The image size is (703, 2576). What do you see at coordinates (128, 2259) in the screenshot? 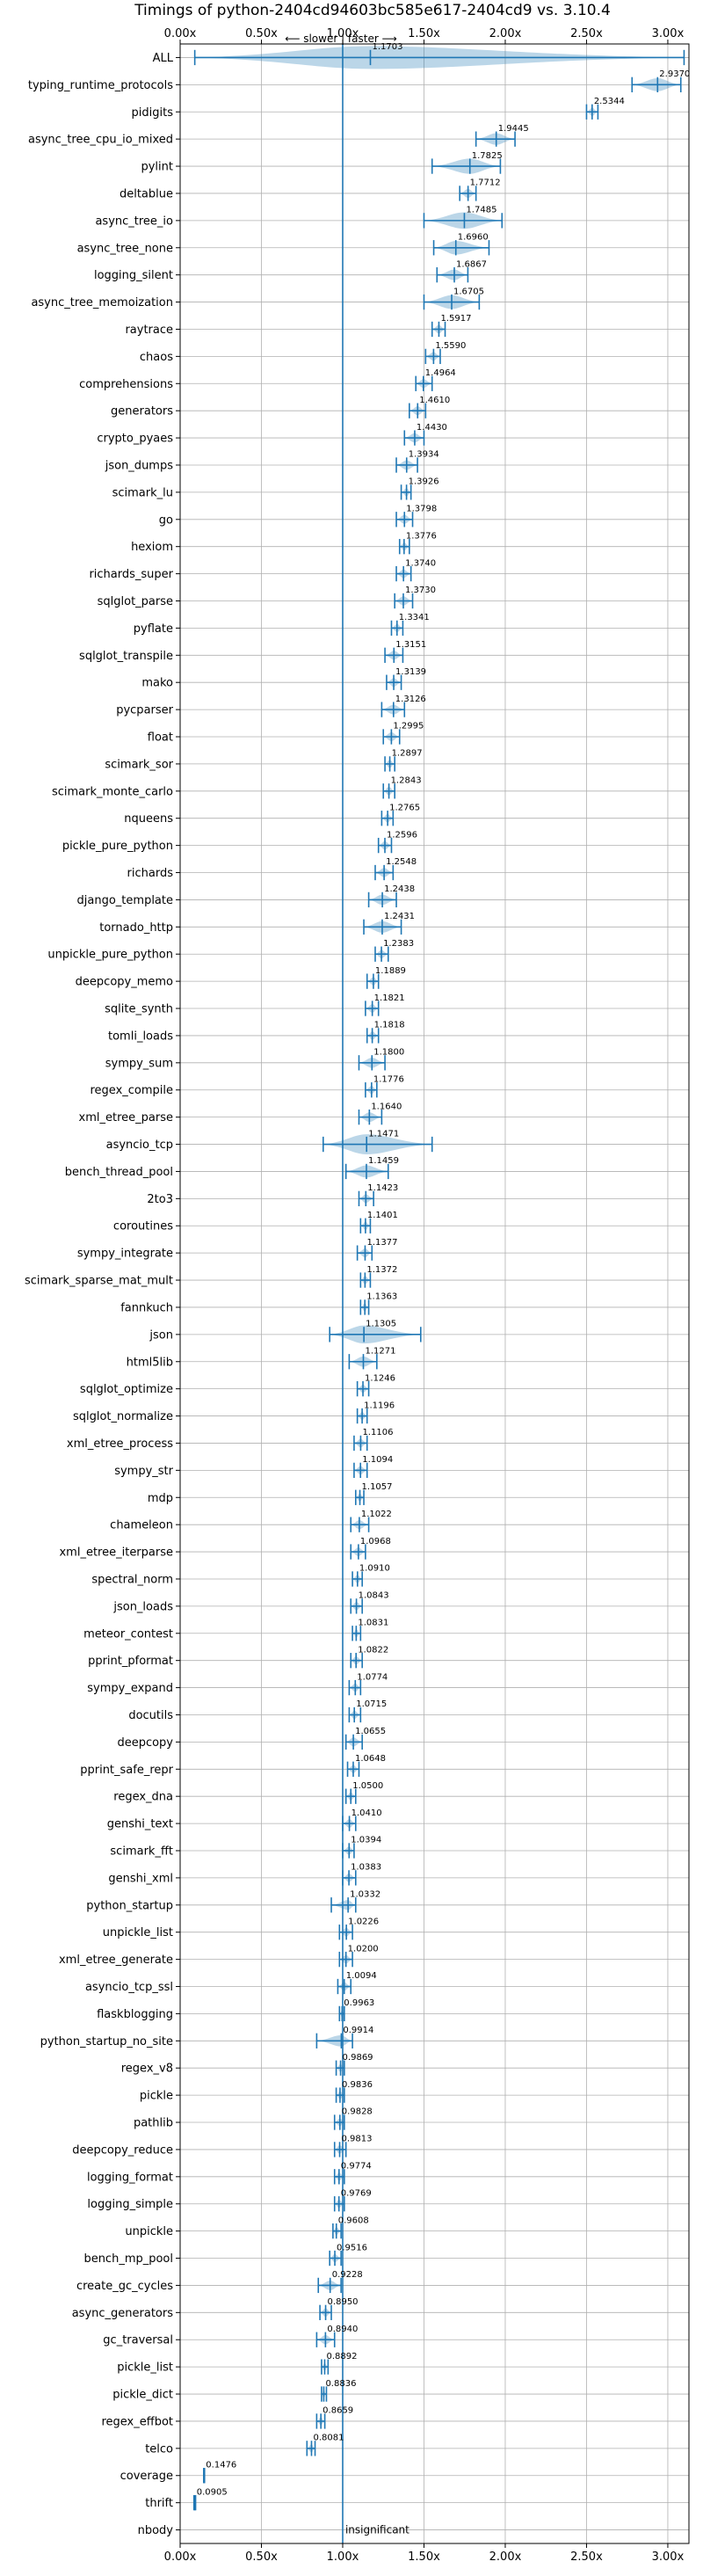
I see `benchmark-label: bench_mp_pool` at bounding box center [128, 2259].